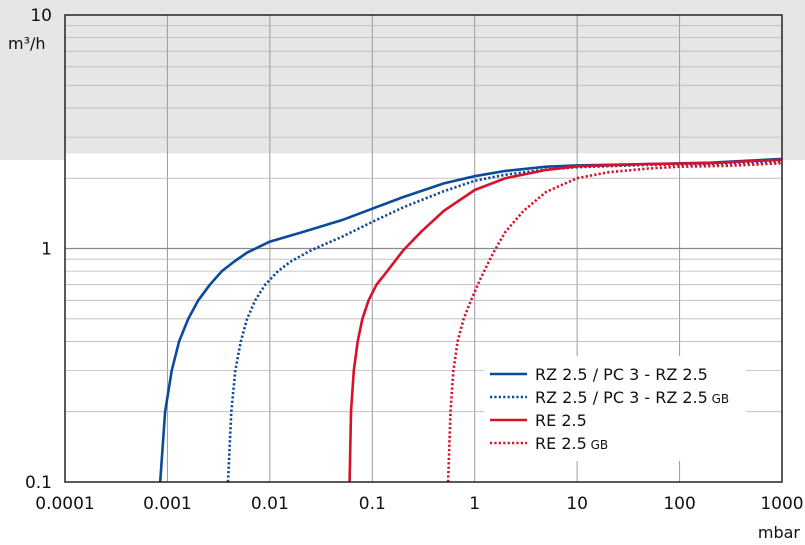 The height and width of the screenshot is (545, 805). Describe the element at coordinates (27, 43) in the screenshot. I see `y-axis-label: m³/h` at that location.